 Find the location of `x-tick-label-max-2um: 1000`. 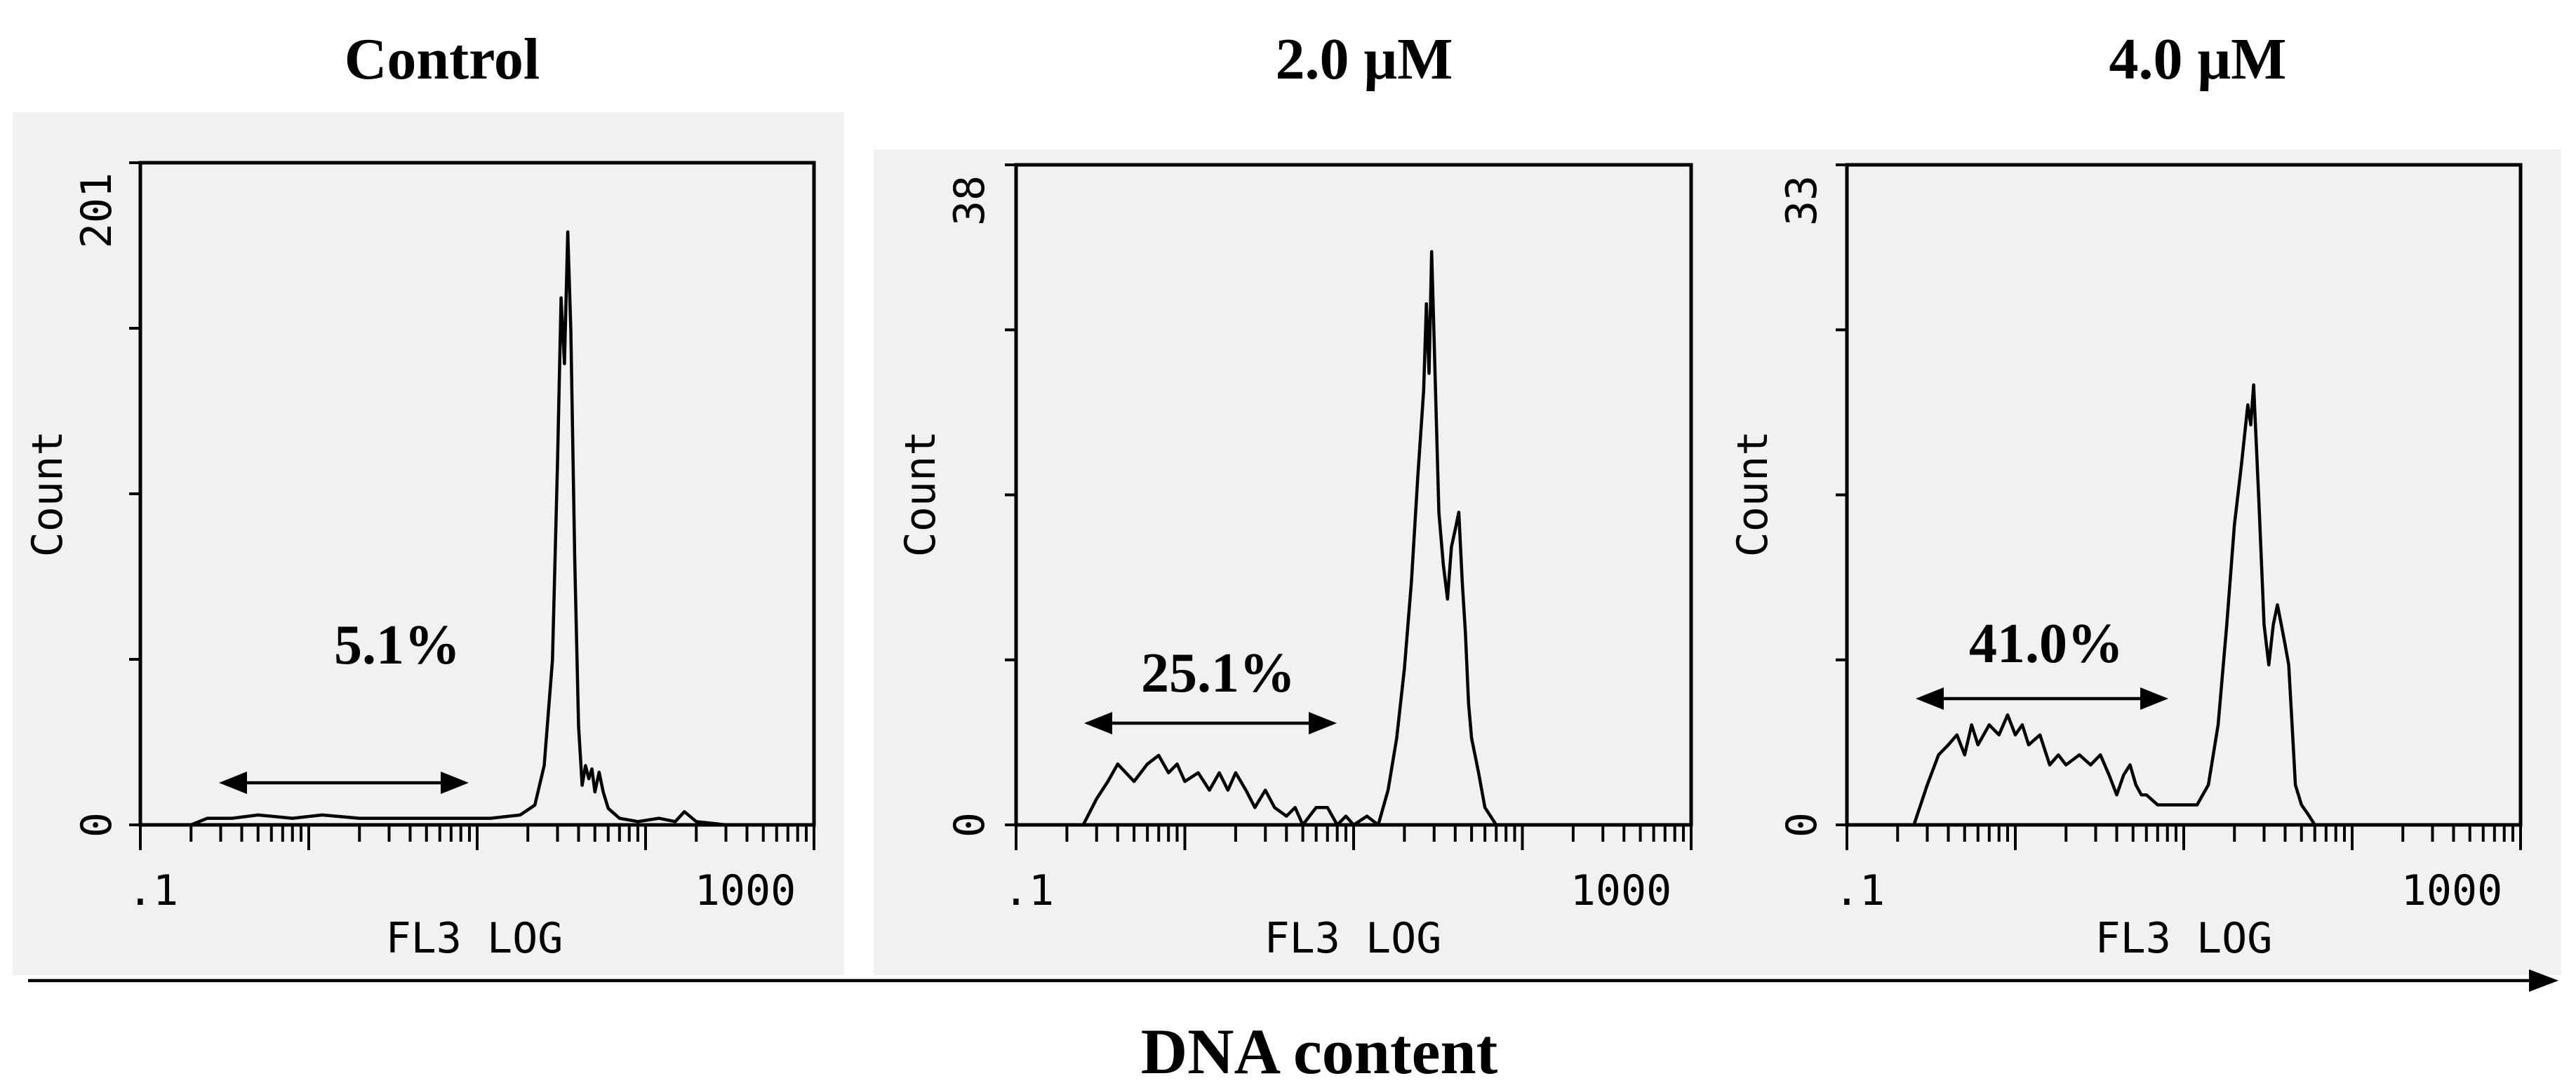

x-tick-label-max-2um: 1000 is located at coordinates (1621, 890).